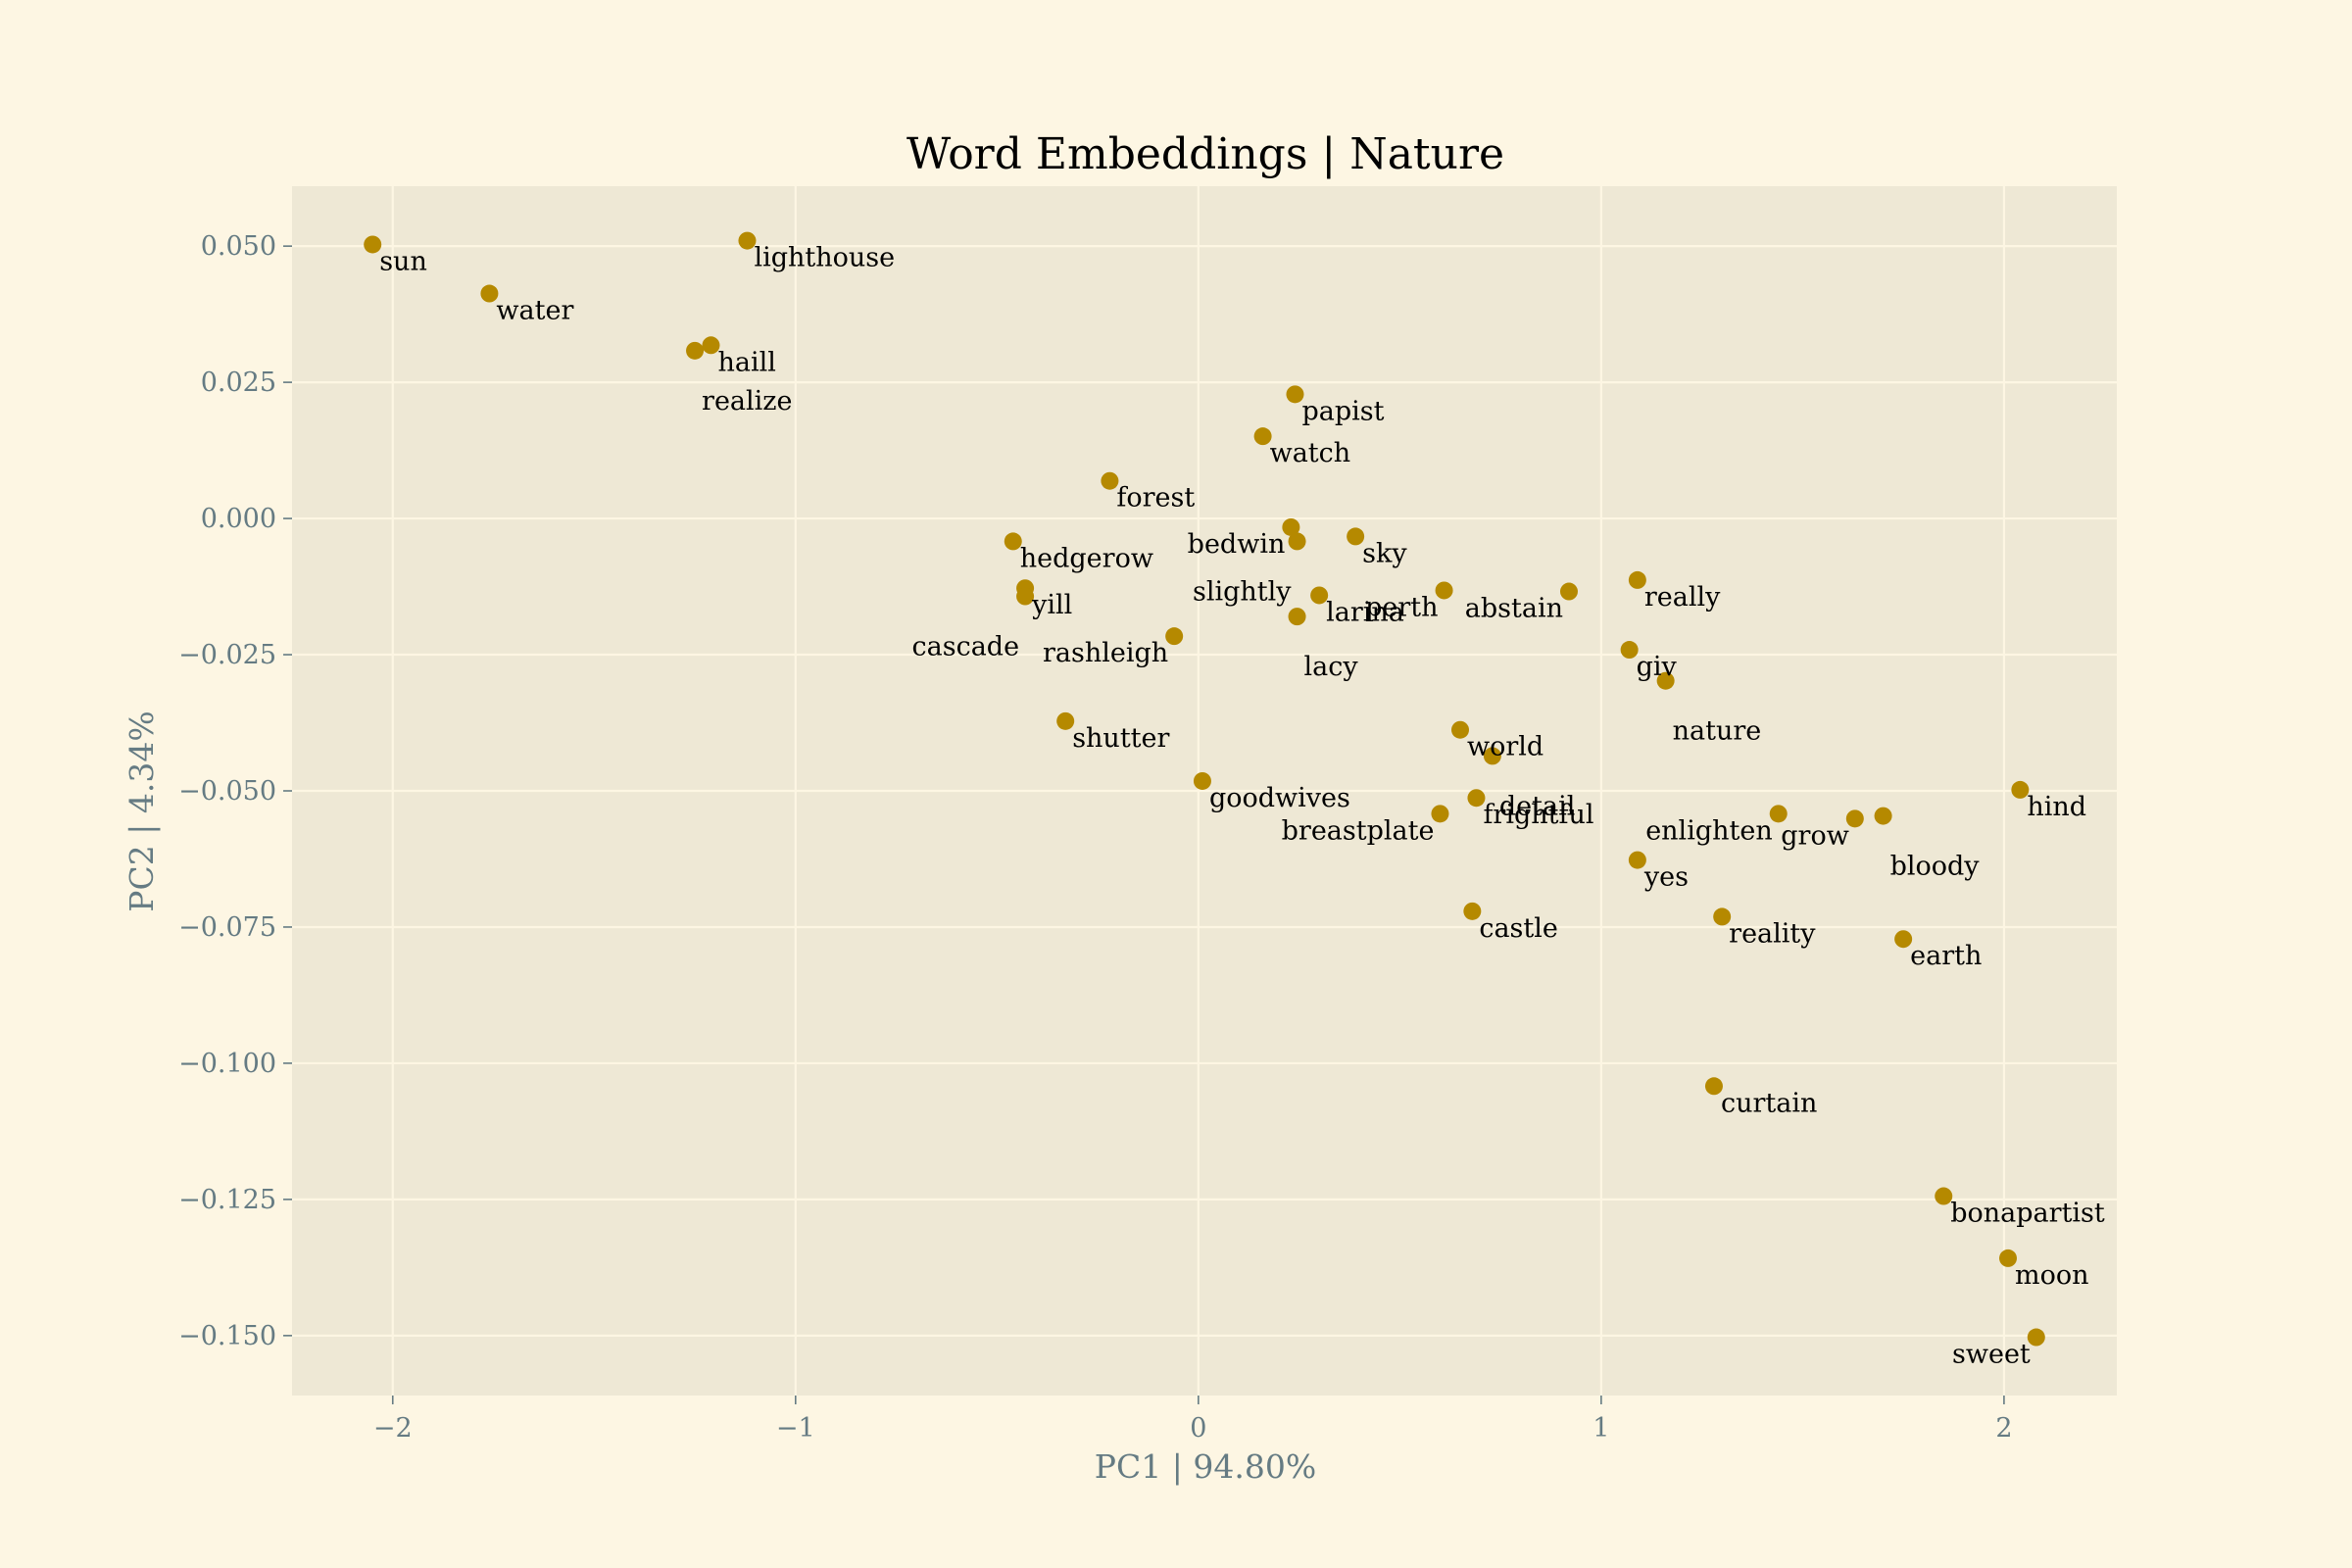 Image resolution: width=2352 pixels, height=1568 pixels. What do you see at coordinates (1682, 597) in the screenshot?
I see `point-label: really` at bounding box center [1682, 597].